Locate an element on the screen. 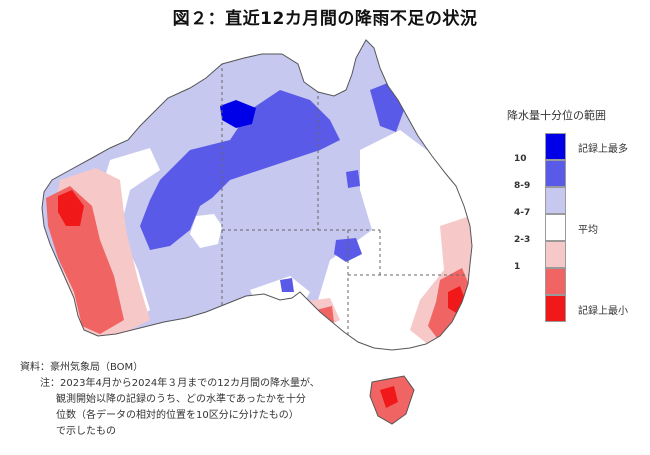 The height and width of the screenshot is (455, 650). legend-tick-label: 10 is located at coordinates (520, 159).